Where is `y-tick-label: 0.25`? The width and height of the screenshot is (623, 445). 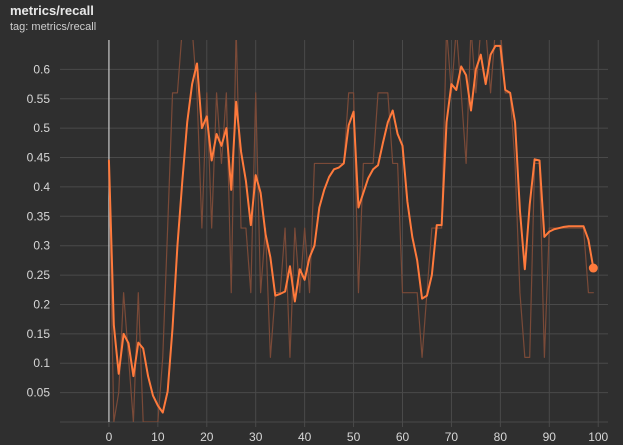
y-tick-label: 0.25 is located at coordinates (39, 275).